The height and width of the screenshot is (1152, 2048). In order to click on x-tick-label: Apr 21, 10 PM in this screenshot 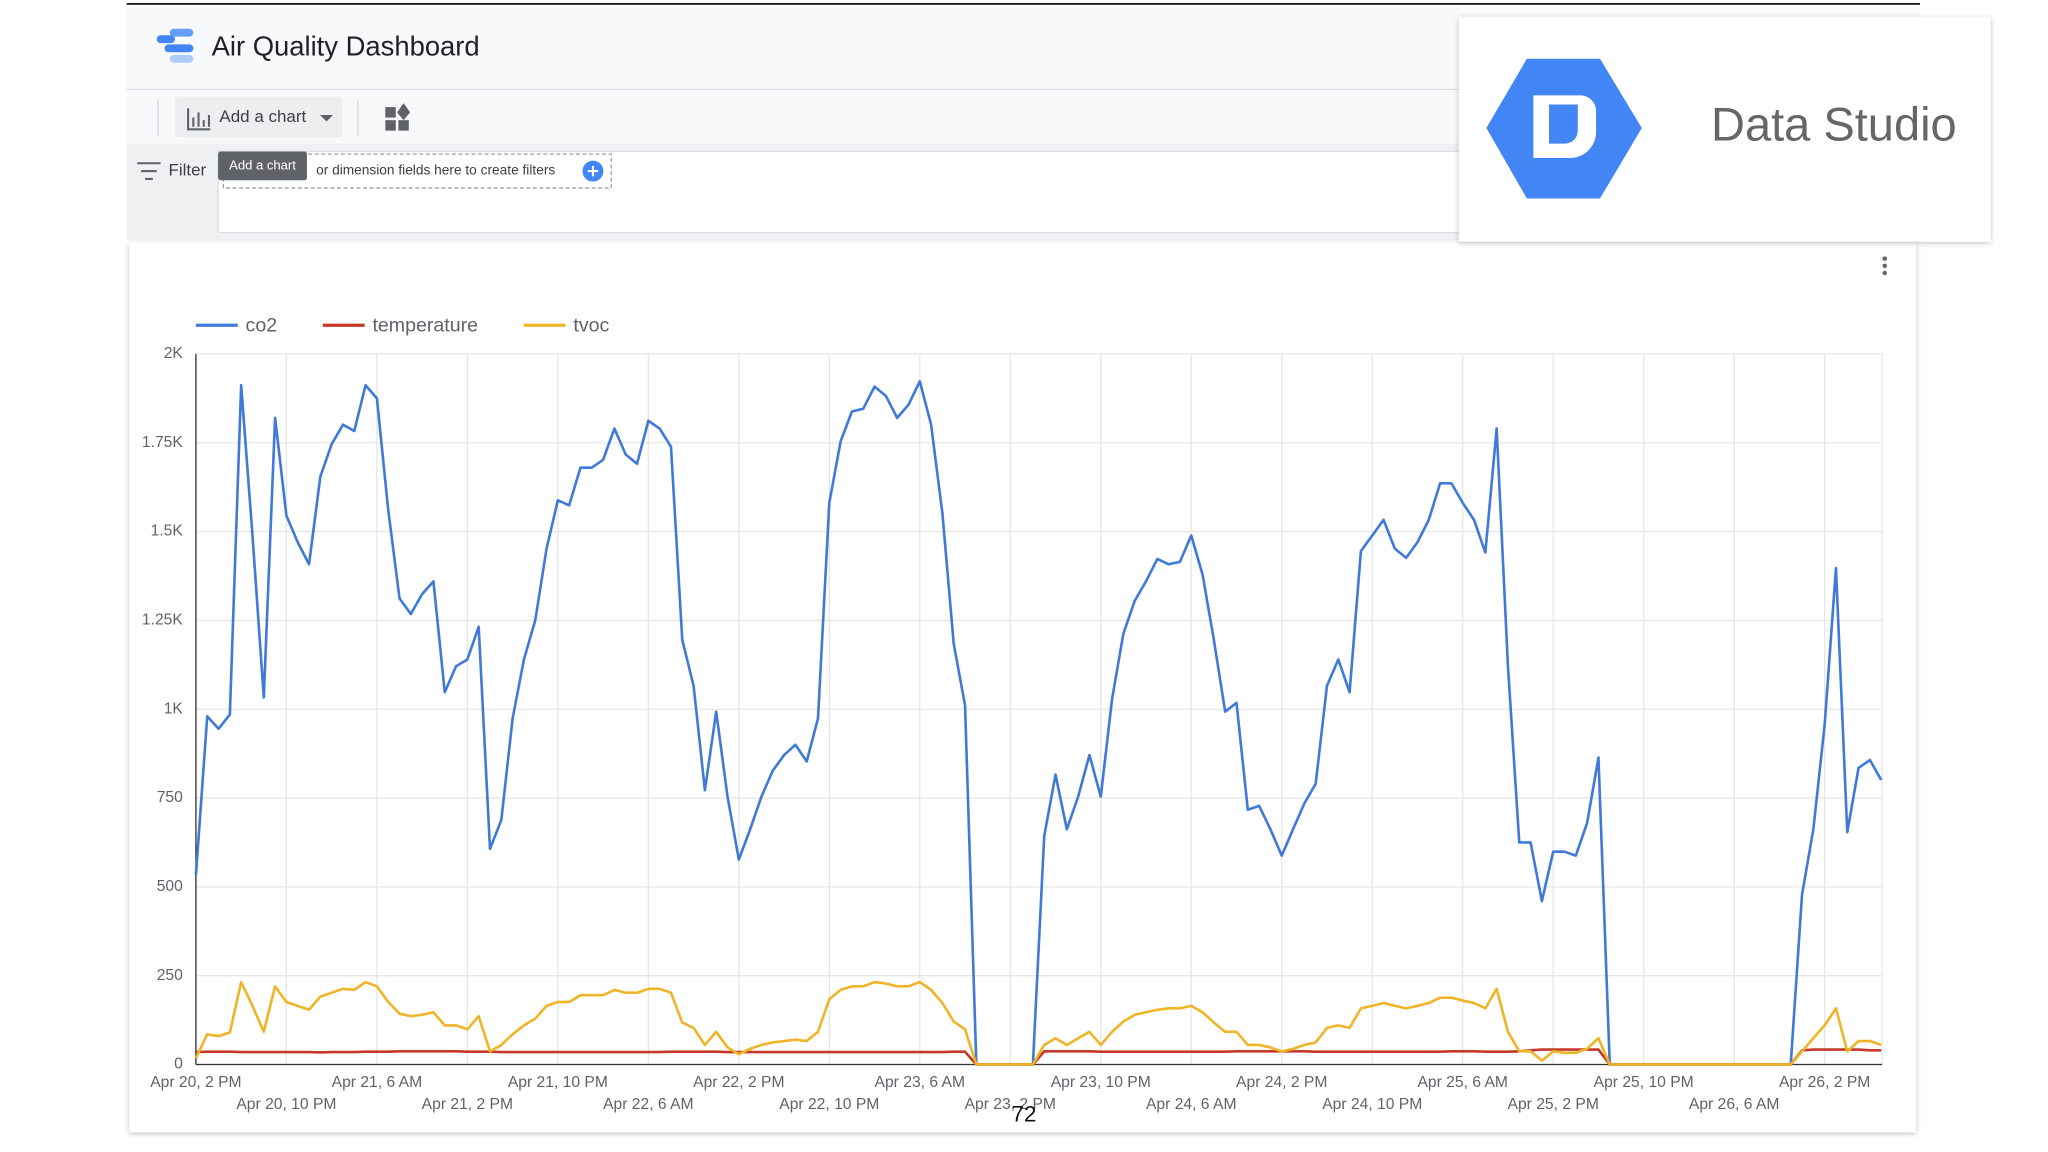, I will do `click(558, 1082)`.